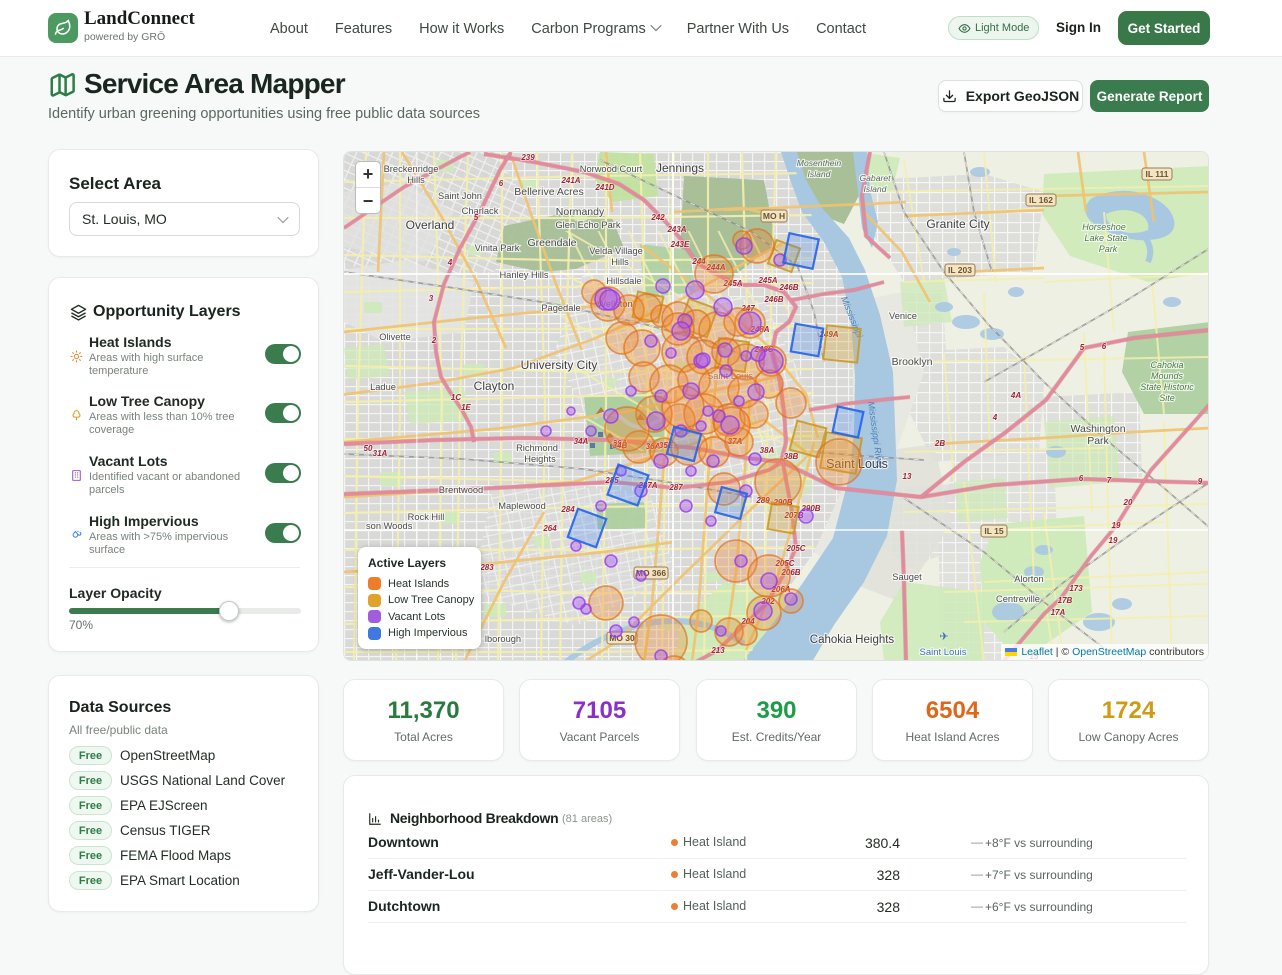  Describe the element at coordinates (368, 448) in the screenshot. I see `svg-text: 50` at that location.